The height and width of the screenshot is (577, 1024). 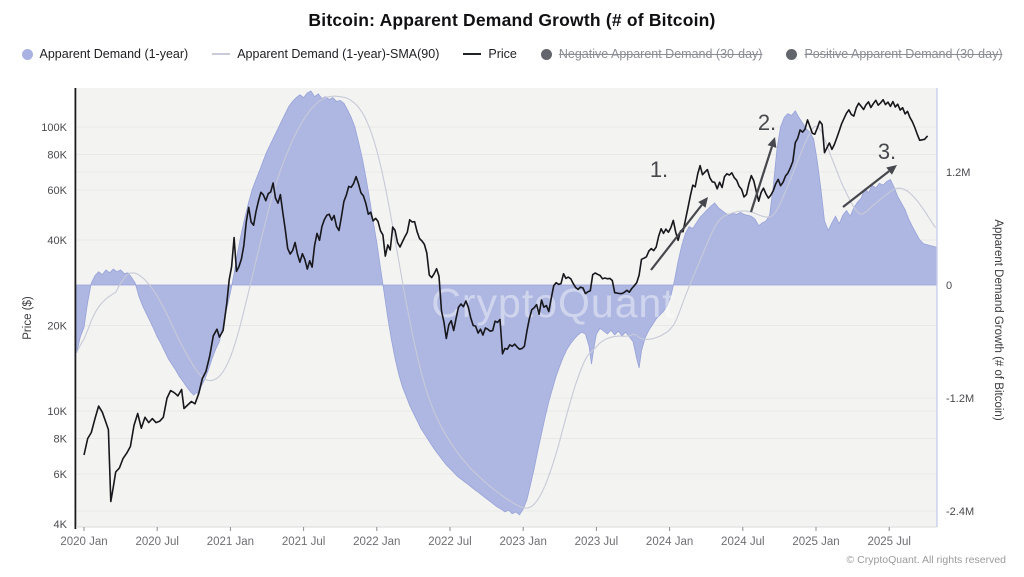 What do you see at coordinates (949, 286) in the screenshot?
I see `right-tick-0: 0` at bounding box center [949, 286].